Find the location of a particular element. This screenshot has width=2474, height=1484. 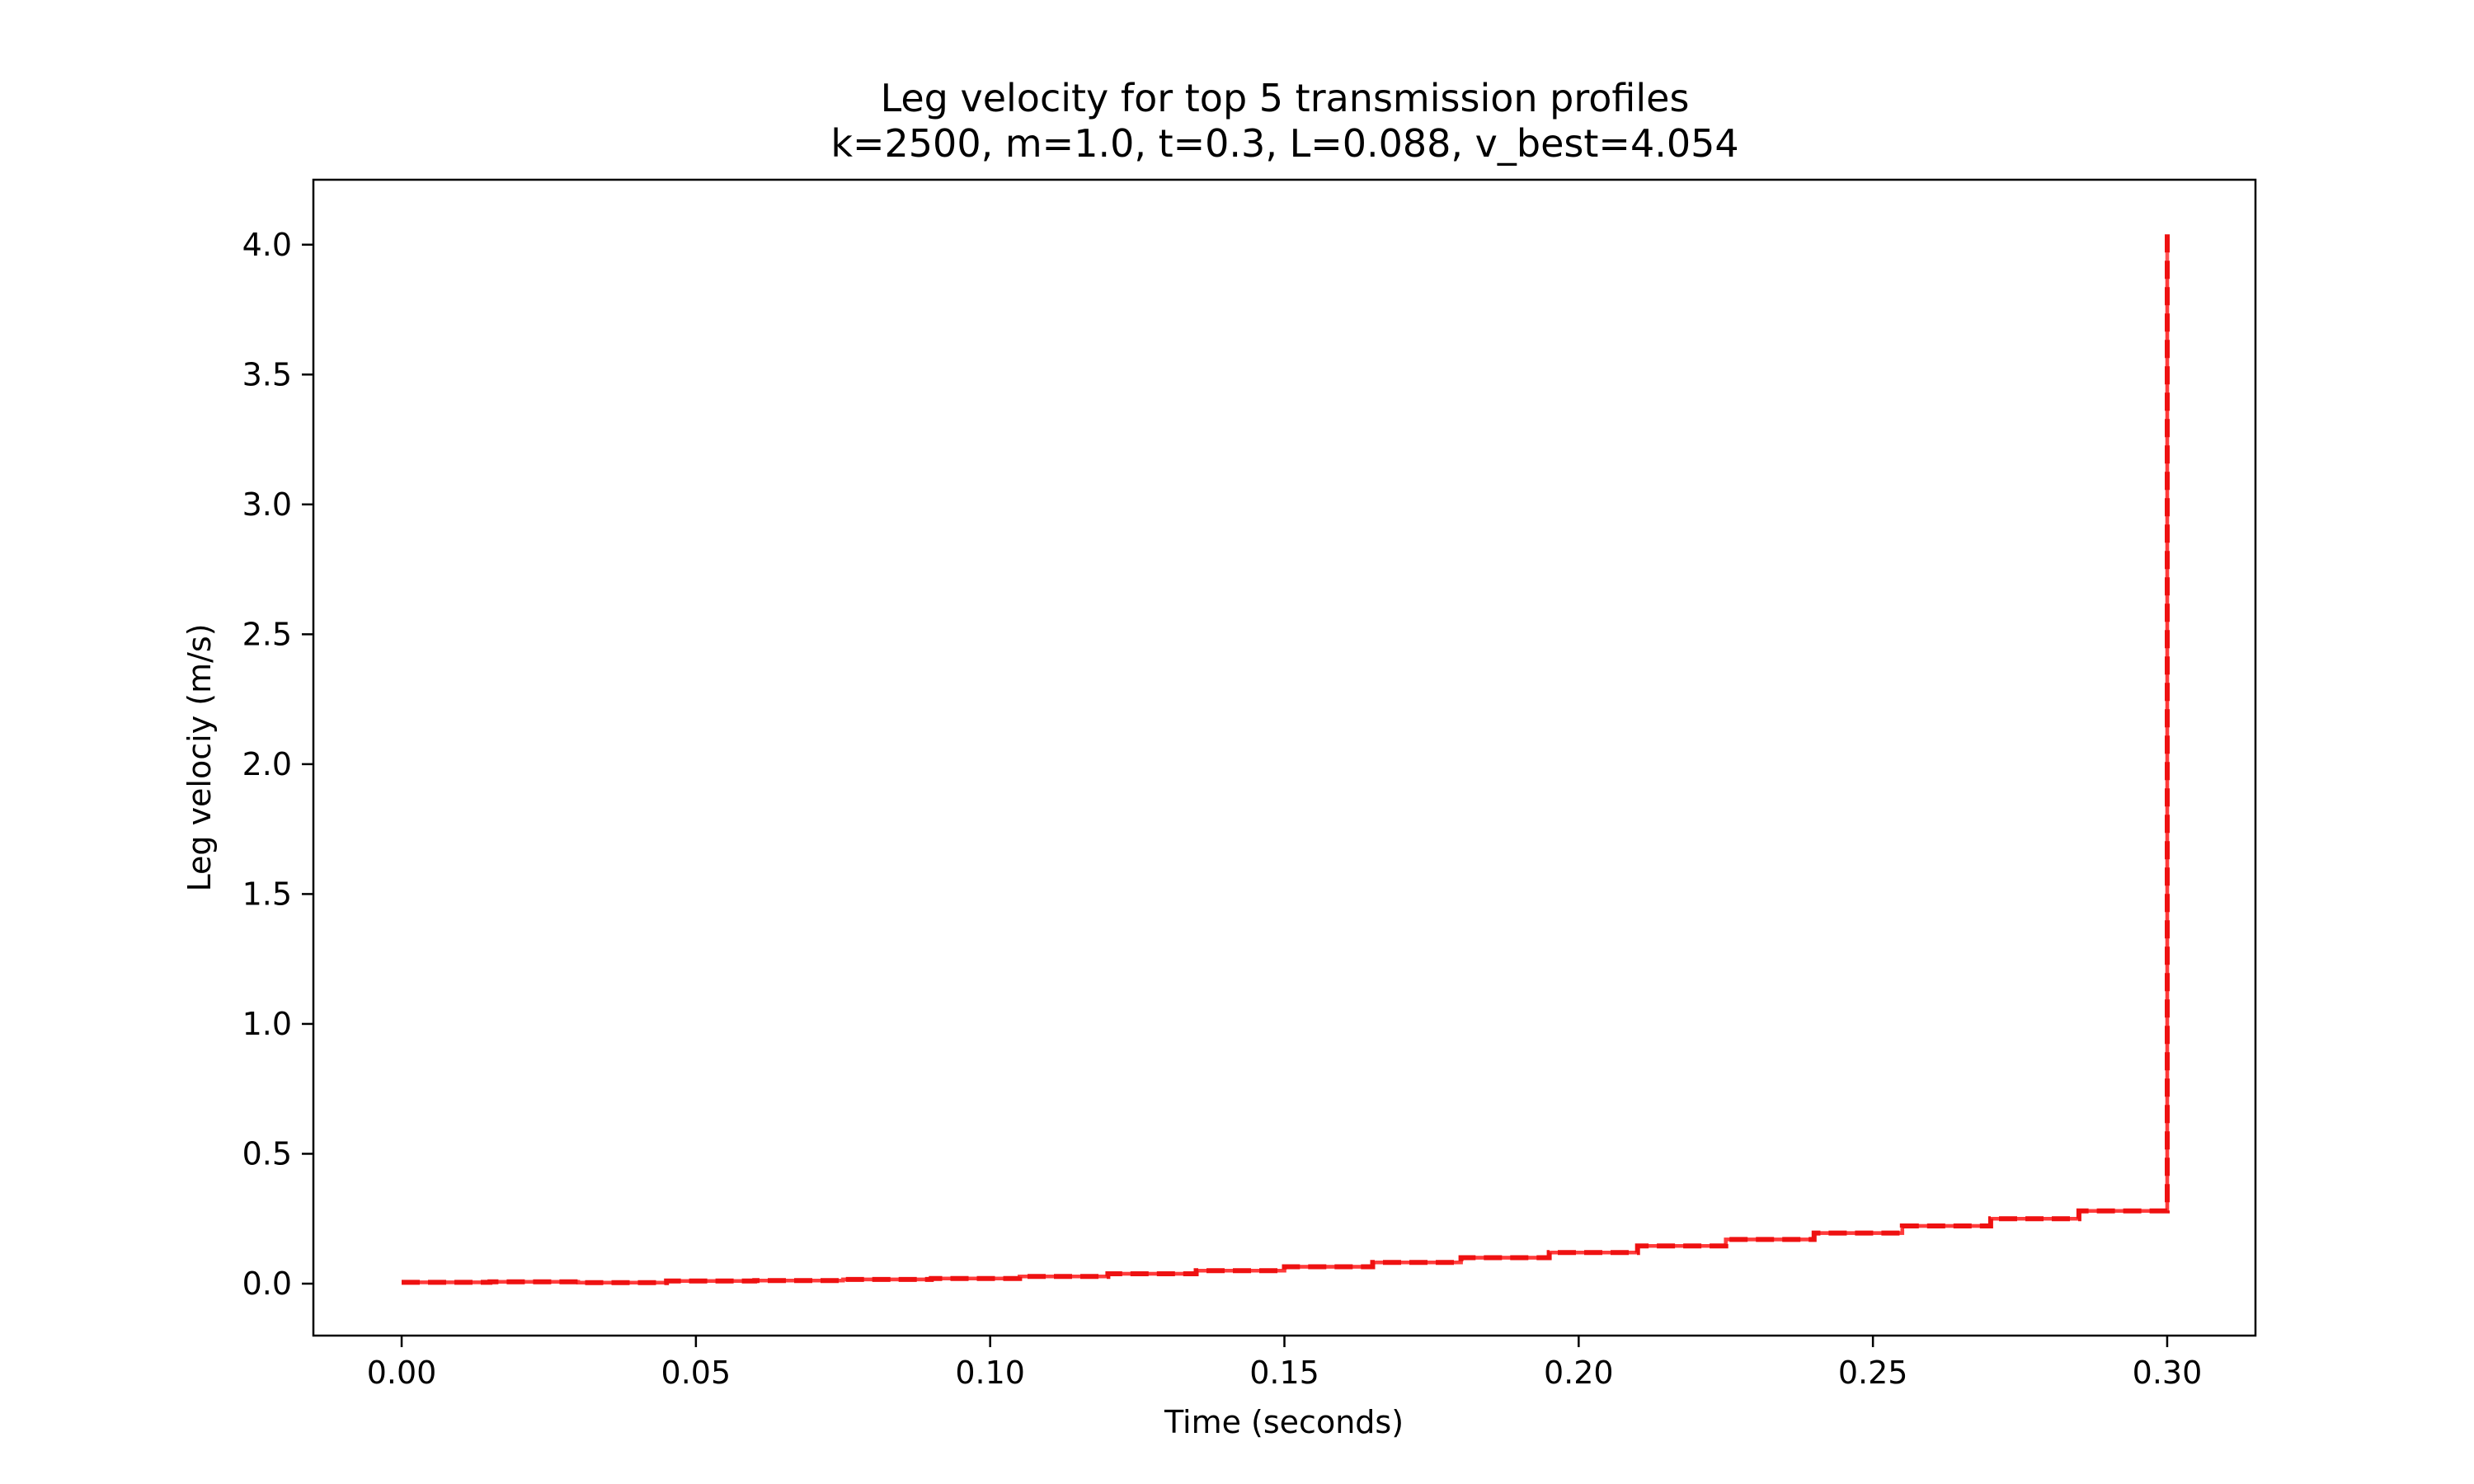

x-tick-label: 0.25 is located at coordinates (1873, 1373).